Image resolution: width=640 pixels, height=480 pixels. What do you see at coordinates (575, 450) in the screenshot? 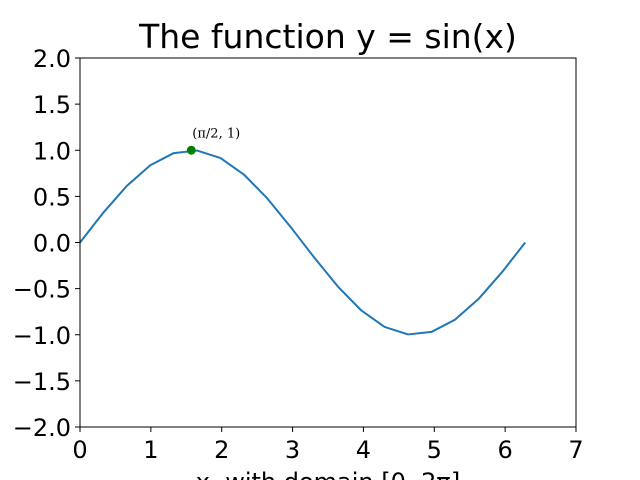
I see `x-tick-label: 7` at bounding box center [575, 450].